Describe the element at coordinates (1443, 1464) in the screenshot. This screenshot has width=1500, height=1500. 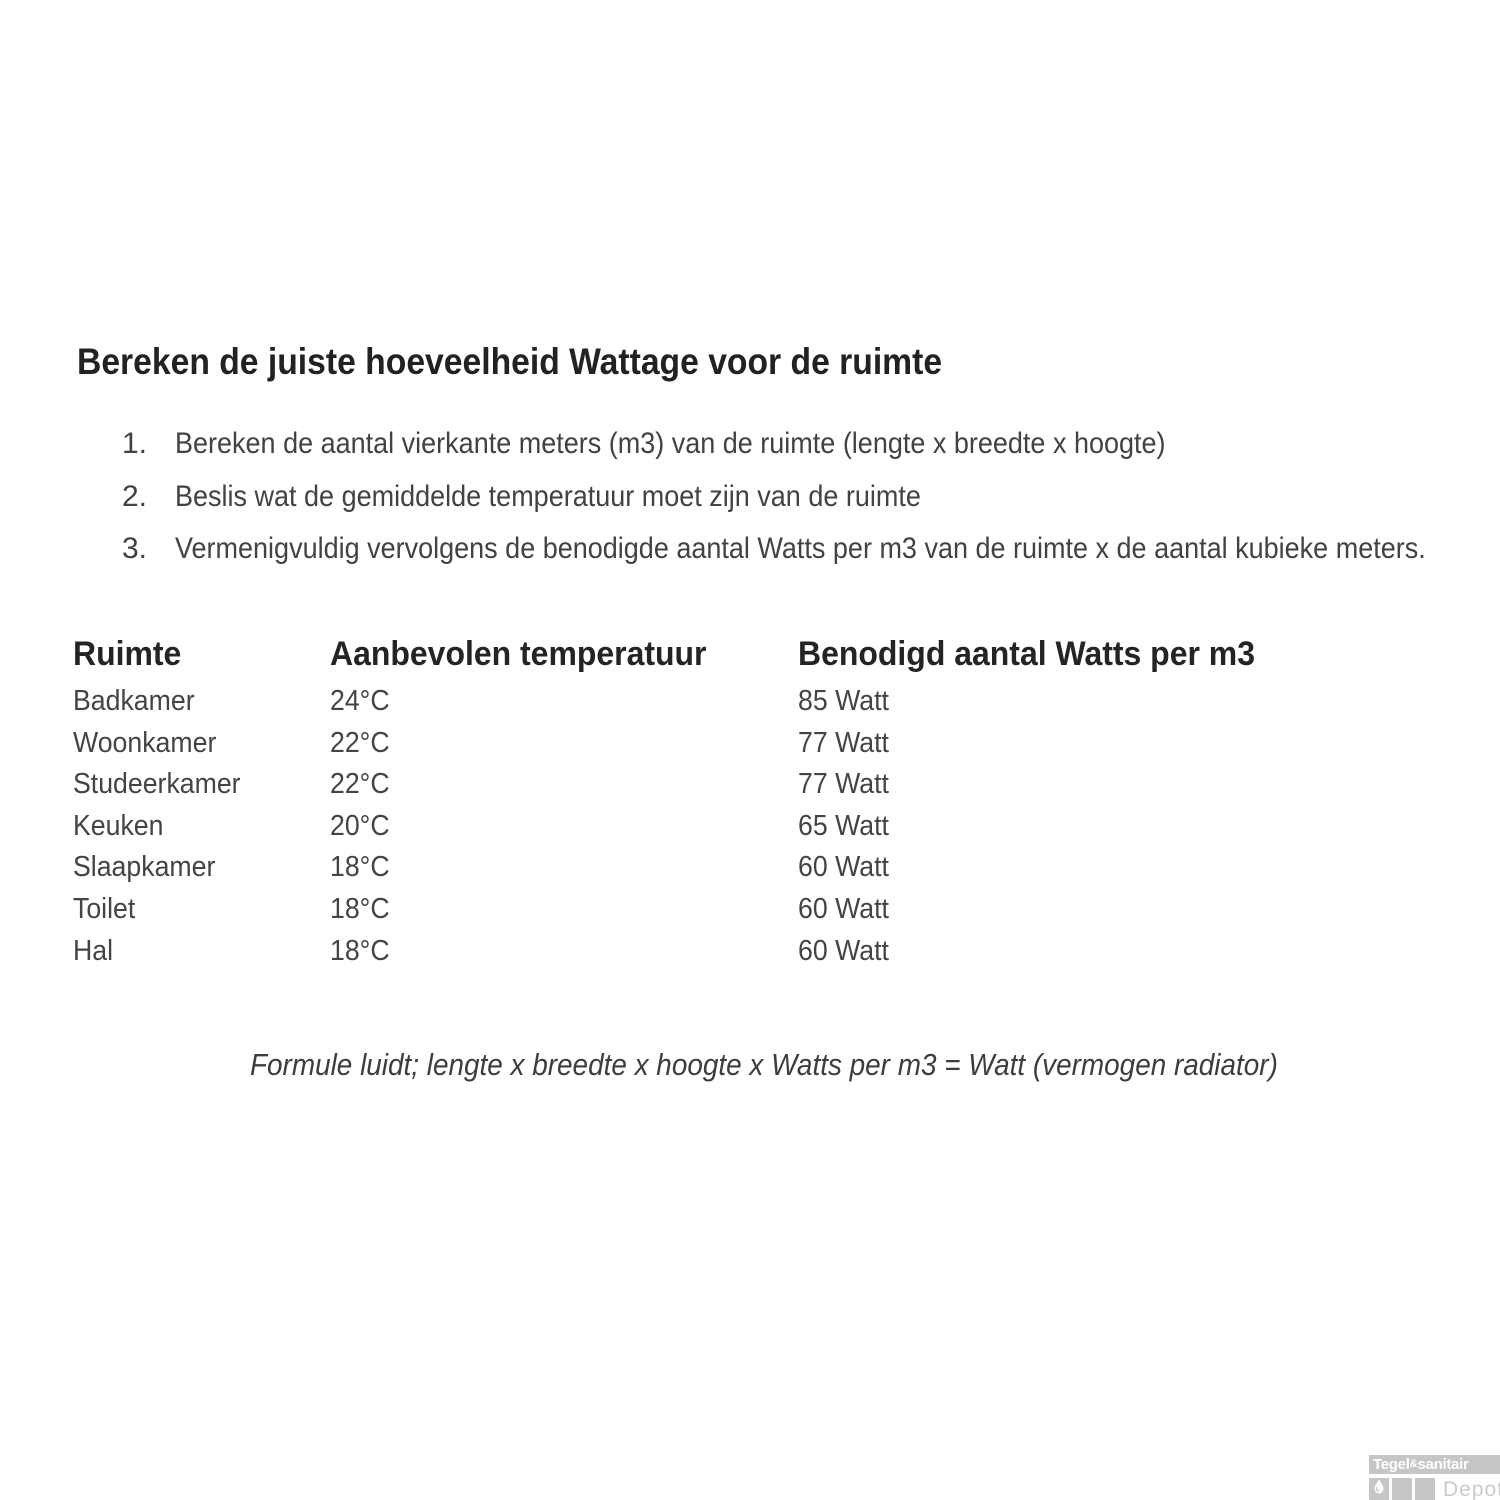
I see `logo-brand-right: sanitair` at that location.